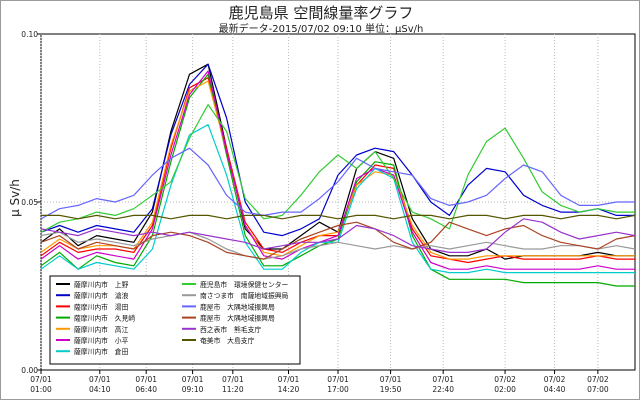 The width and height of the screenshot is (640, 401). Describe the element at coordinates (233, 389) in the screenshot. I see `x-tick-label-time: 11:20` at that location.